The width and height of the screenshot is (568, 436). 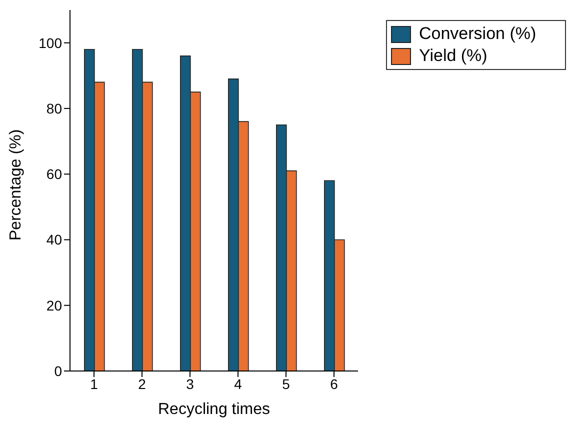 What do you see at coordinates (50, 42) in the screenshot?
I see `y-tick-label: 100` at bounding box center [50, 42].